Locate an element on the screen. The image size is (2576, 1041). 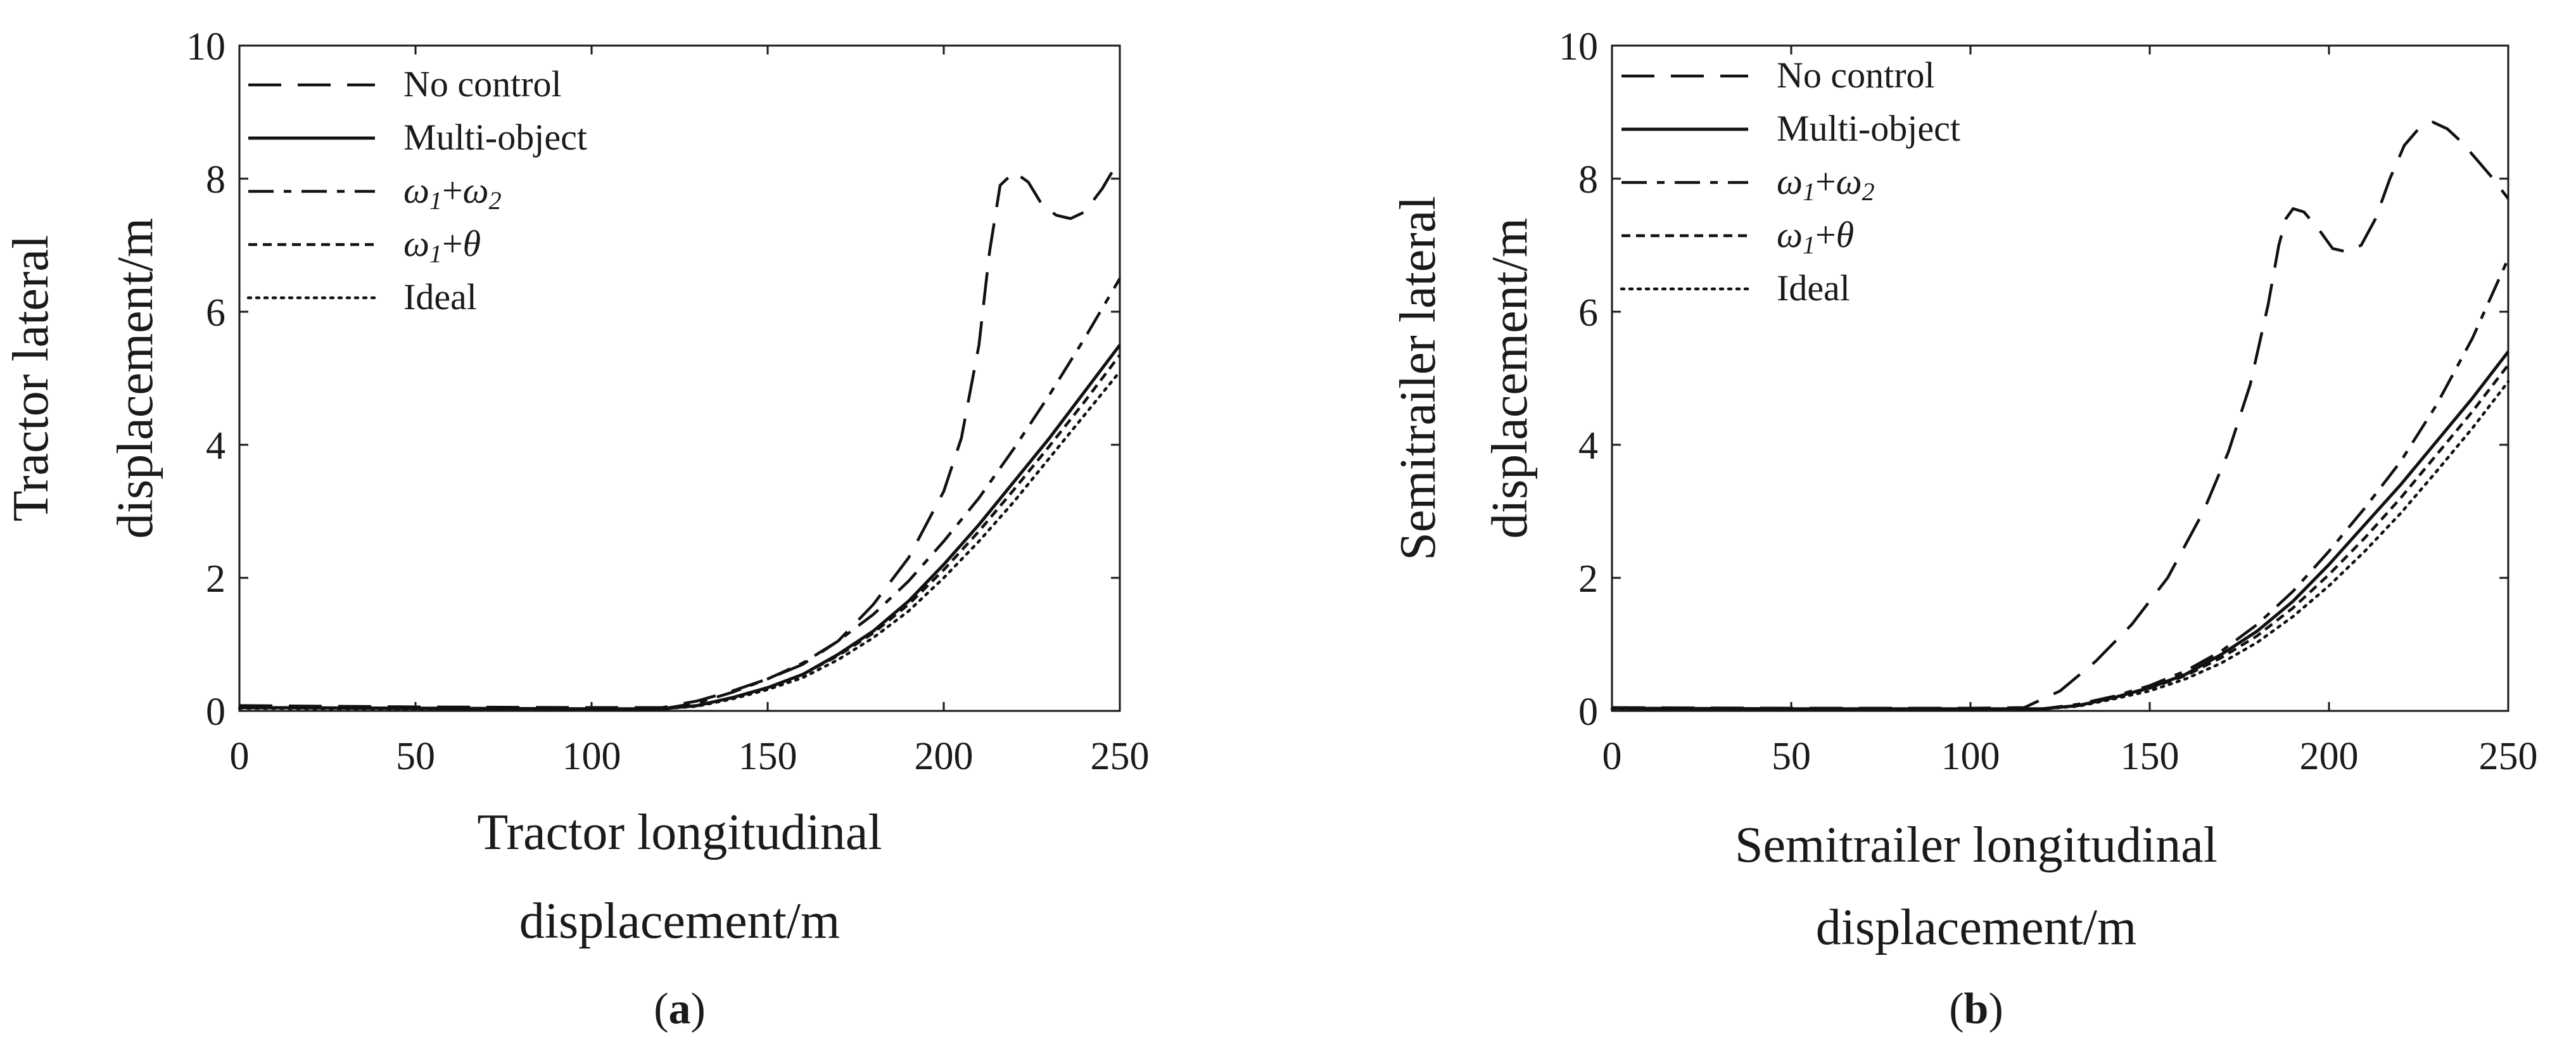
panel-letter: a is located at coordinates (680, 1009).